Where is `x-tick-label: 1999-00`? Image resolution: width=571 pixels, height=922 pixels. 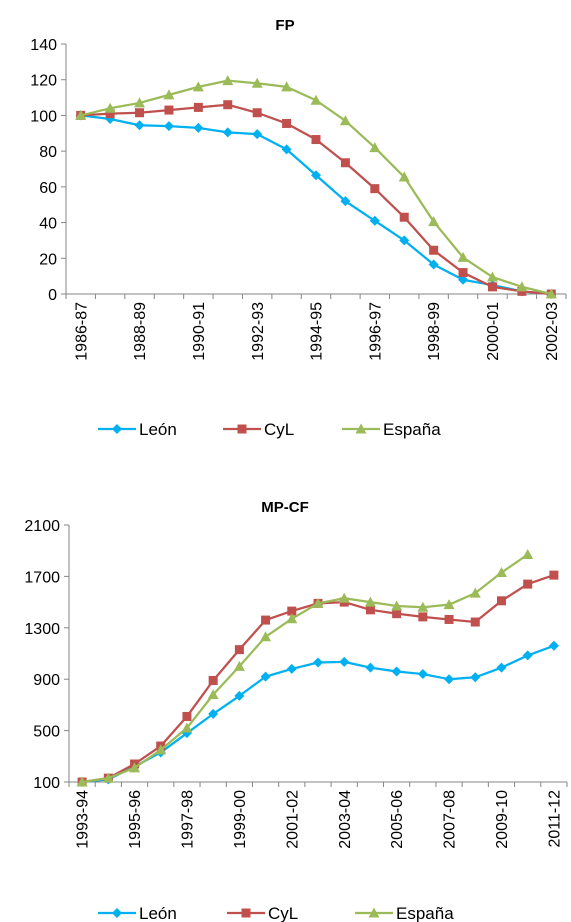 x-tick-label: 1999-00 is located at coordinates (240, 819).